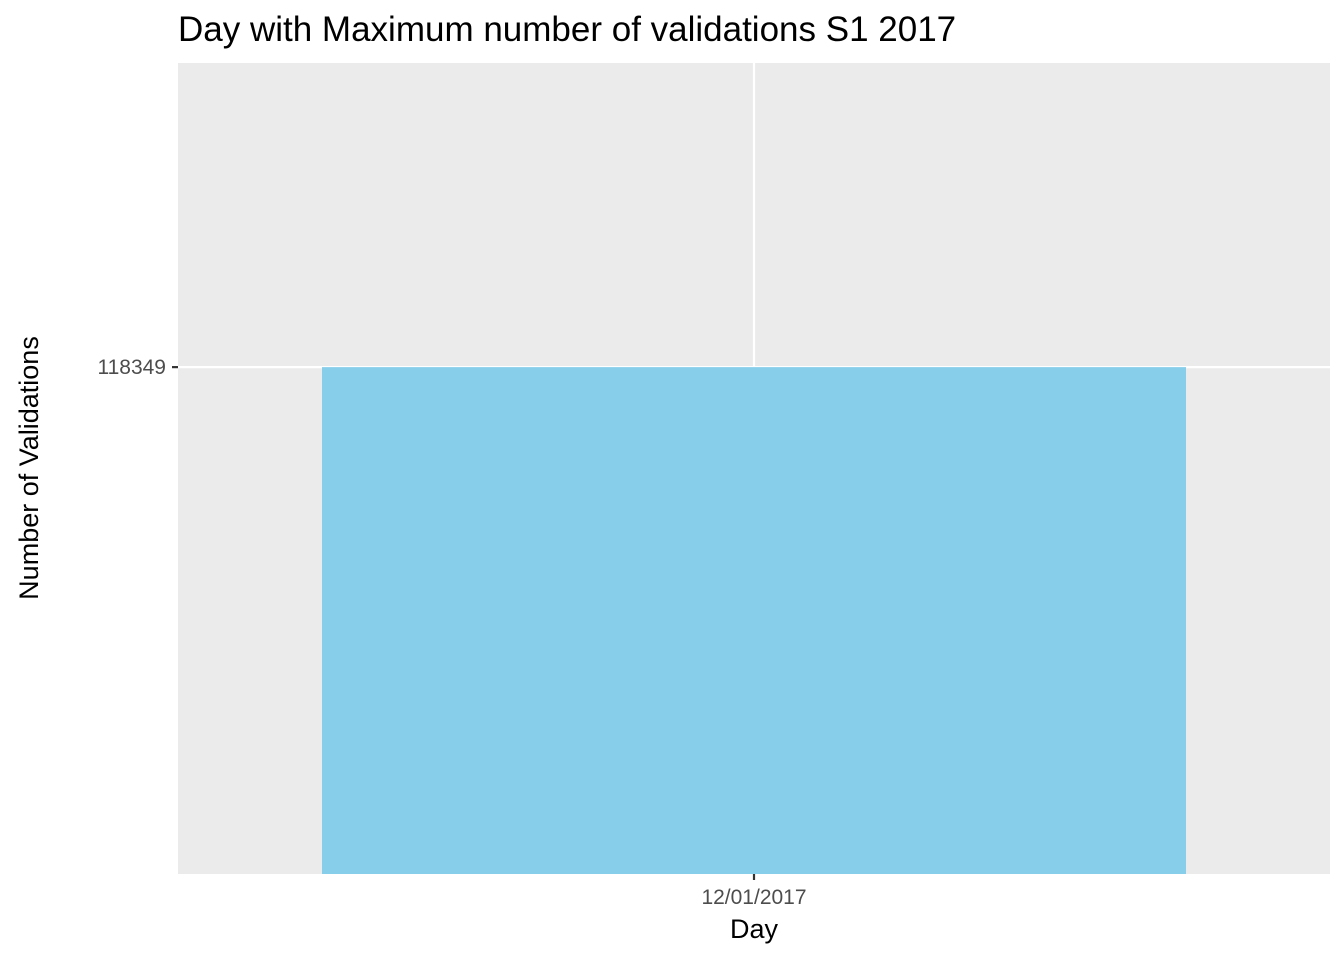 Image resolution: width=1344 pixels, height=960 pixels. Describe the element at coordinates (754, 929) in the screenshot. I see `x-axis-title: Day` at that location.